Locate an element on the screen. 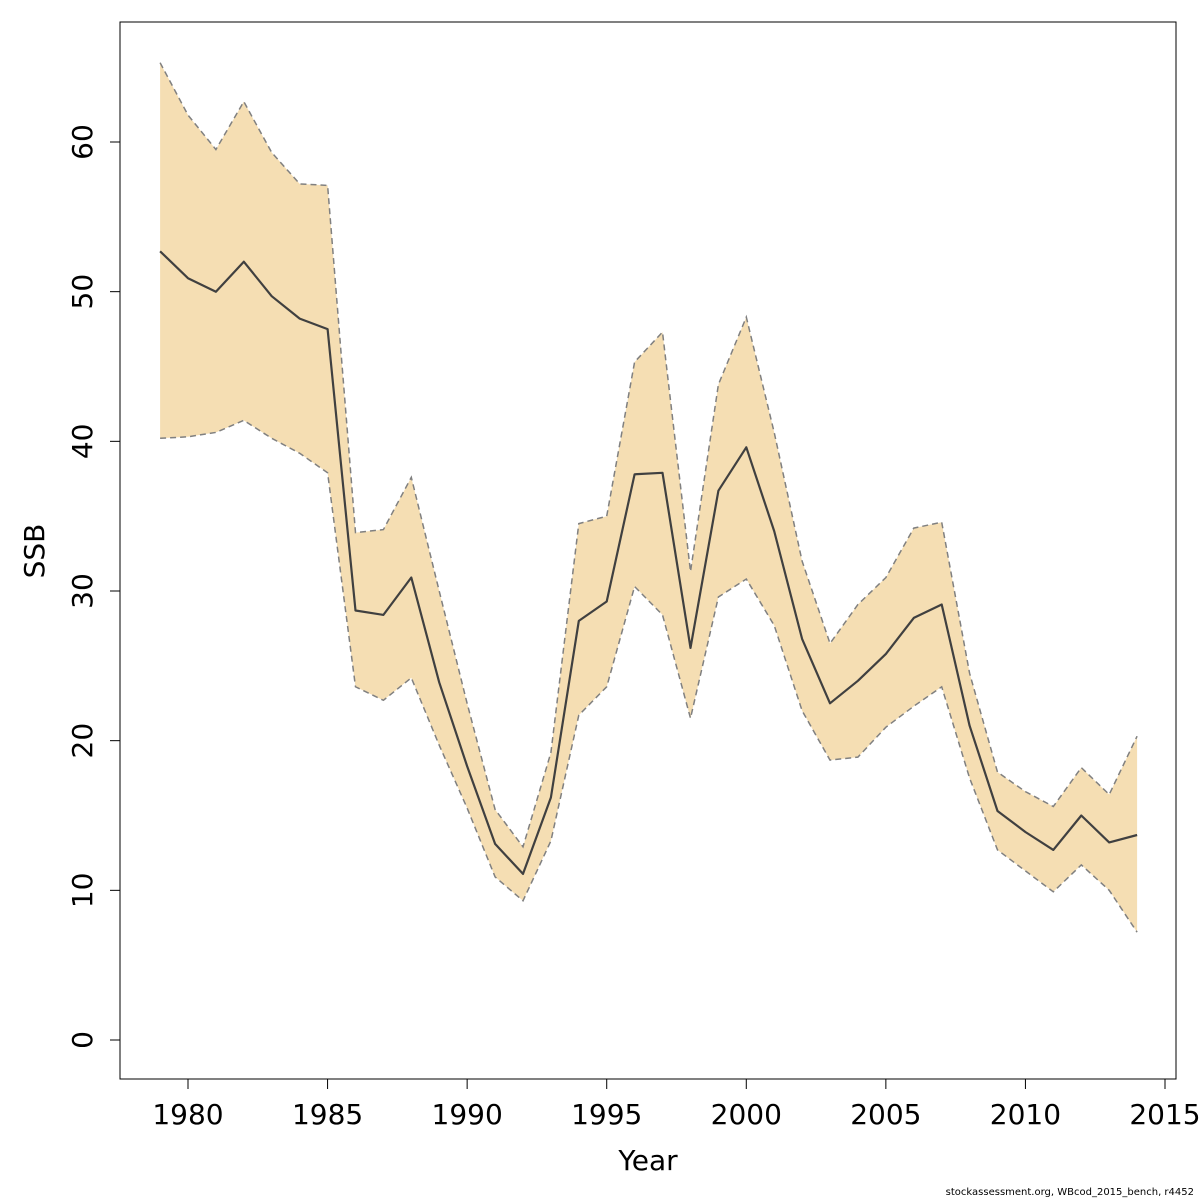 The image size is (1200, 1200). y-tick-label: 10 is located at coordinates (82, 891).